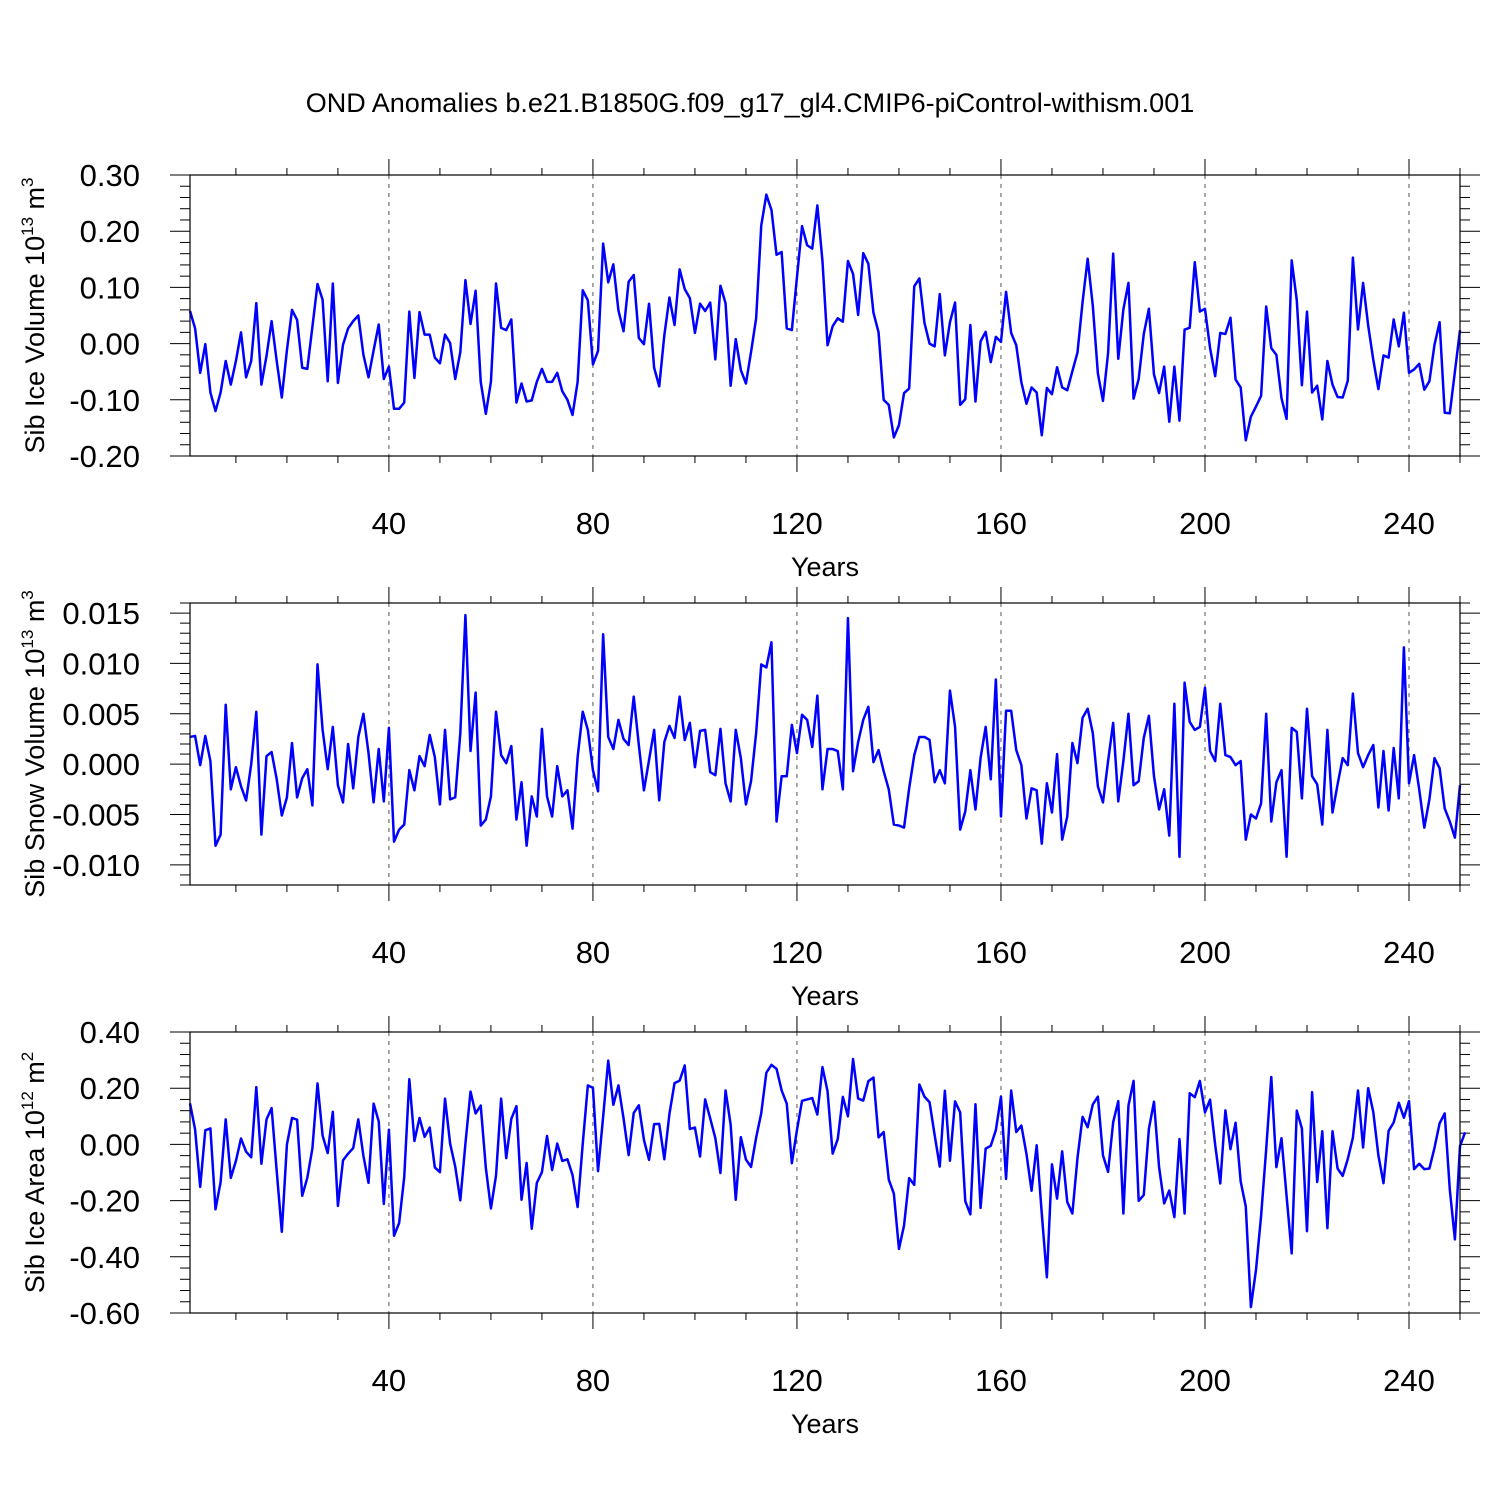  I want to click on y-tick-label: 0.010, so click(101, 663).